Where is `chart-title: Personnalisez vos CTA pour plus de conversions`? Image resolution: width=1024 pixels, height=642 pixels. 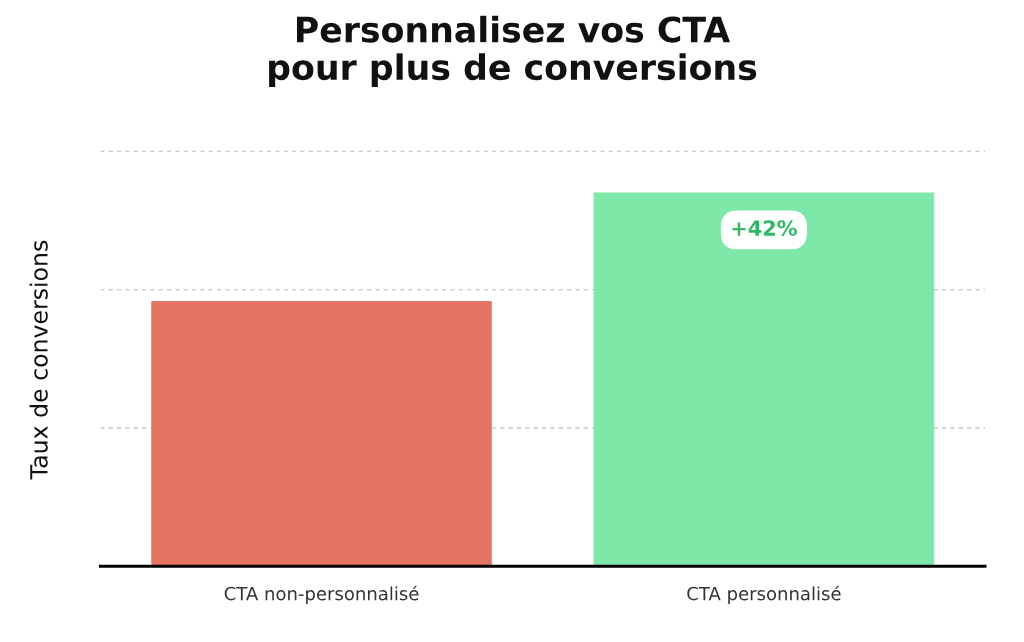 chart-title: Personnalisez vos CTA pour plus de conversions is located at coordinates (513, 51).